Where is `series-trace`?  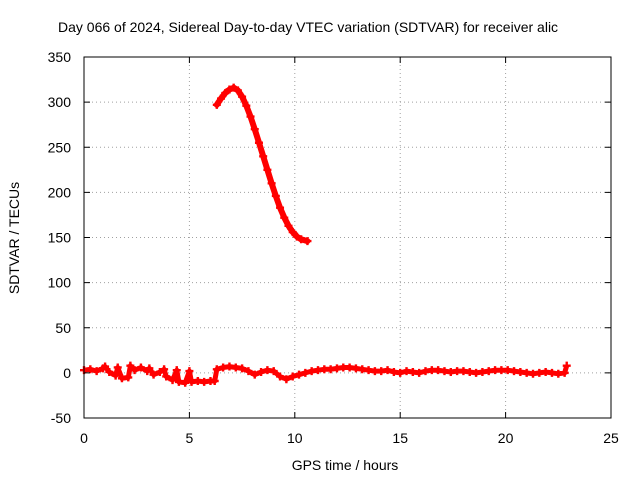
series-trace is located at coordinates (262, 164).